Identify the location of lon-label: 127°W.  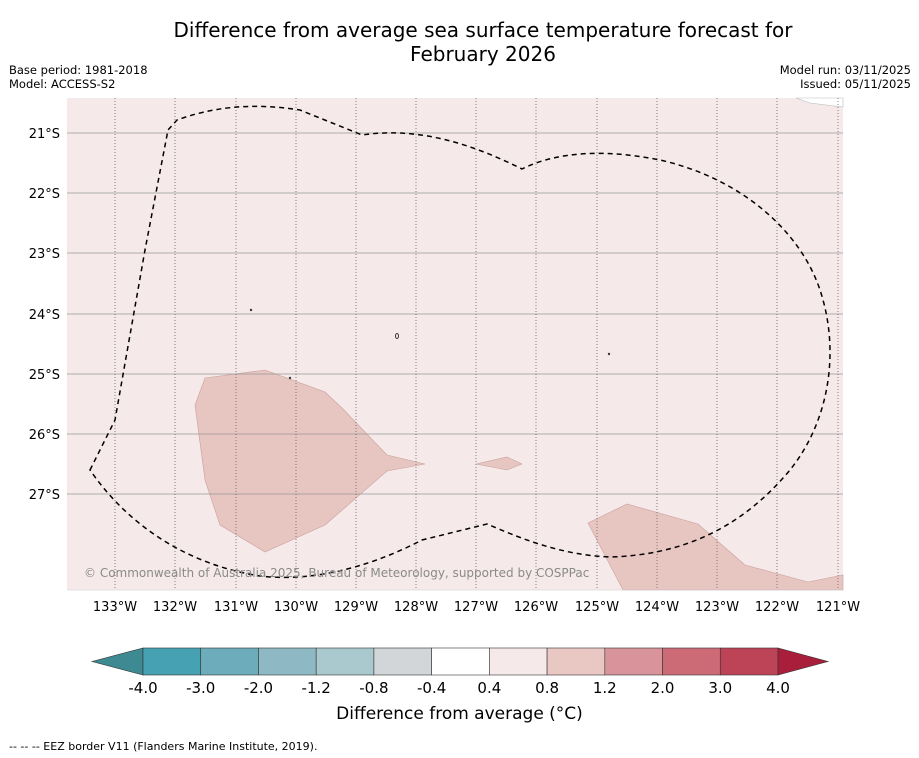
(476, 607).